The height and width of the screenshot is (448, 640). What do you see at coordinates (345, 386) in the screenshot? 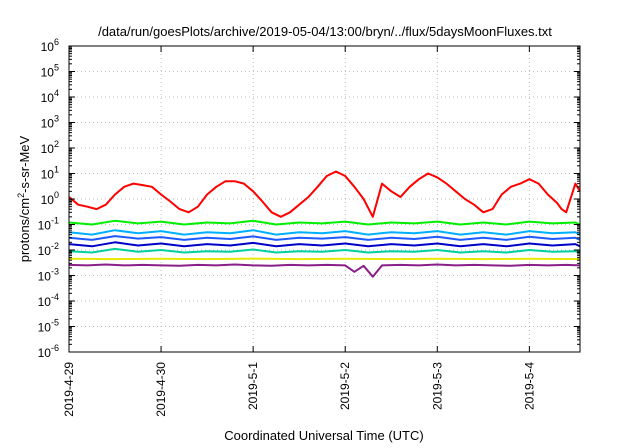
I see `x-tick-label: 2019-5-2` at bounding box center [345, 386].